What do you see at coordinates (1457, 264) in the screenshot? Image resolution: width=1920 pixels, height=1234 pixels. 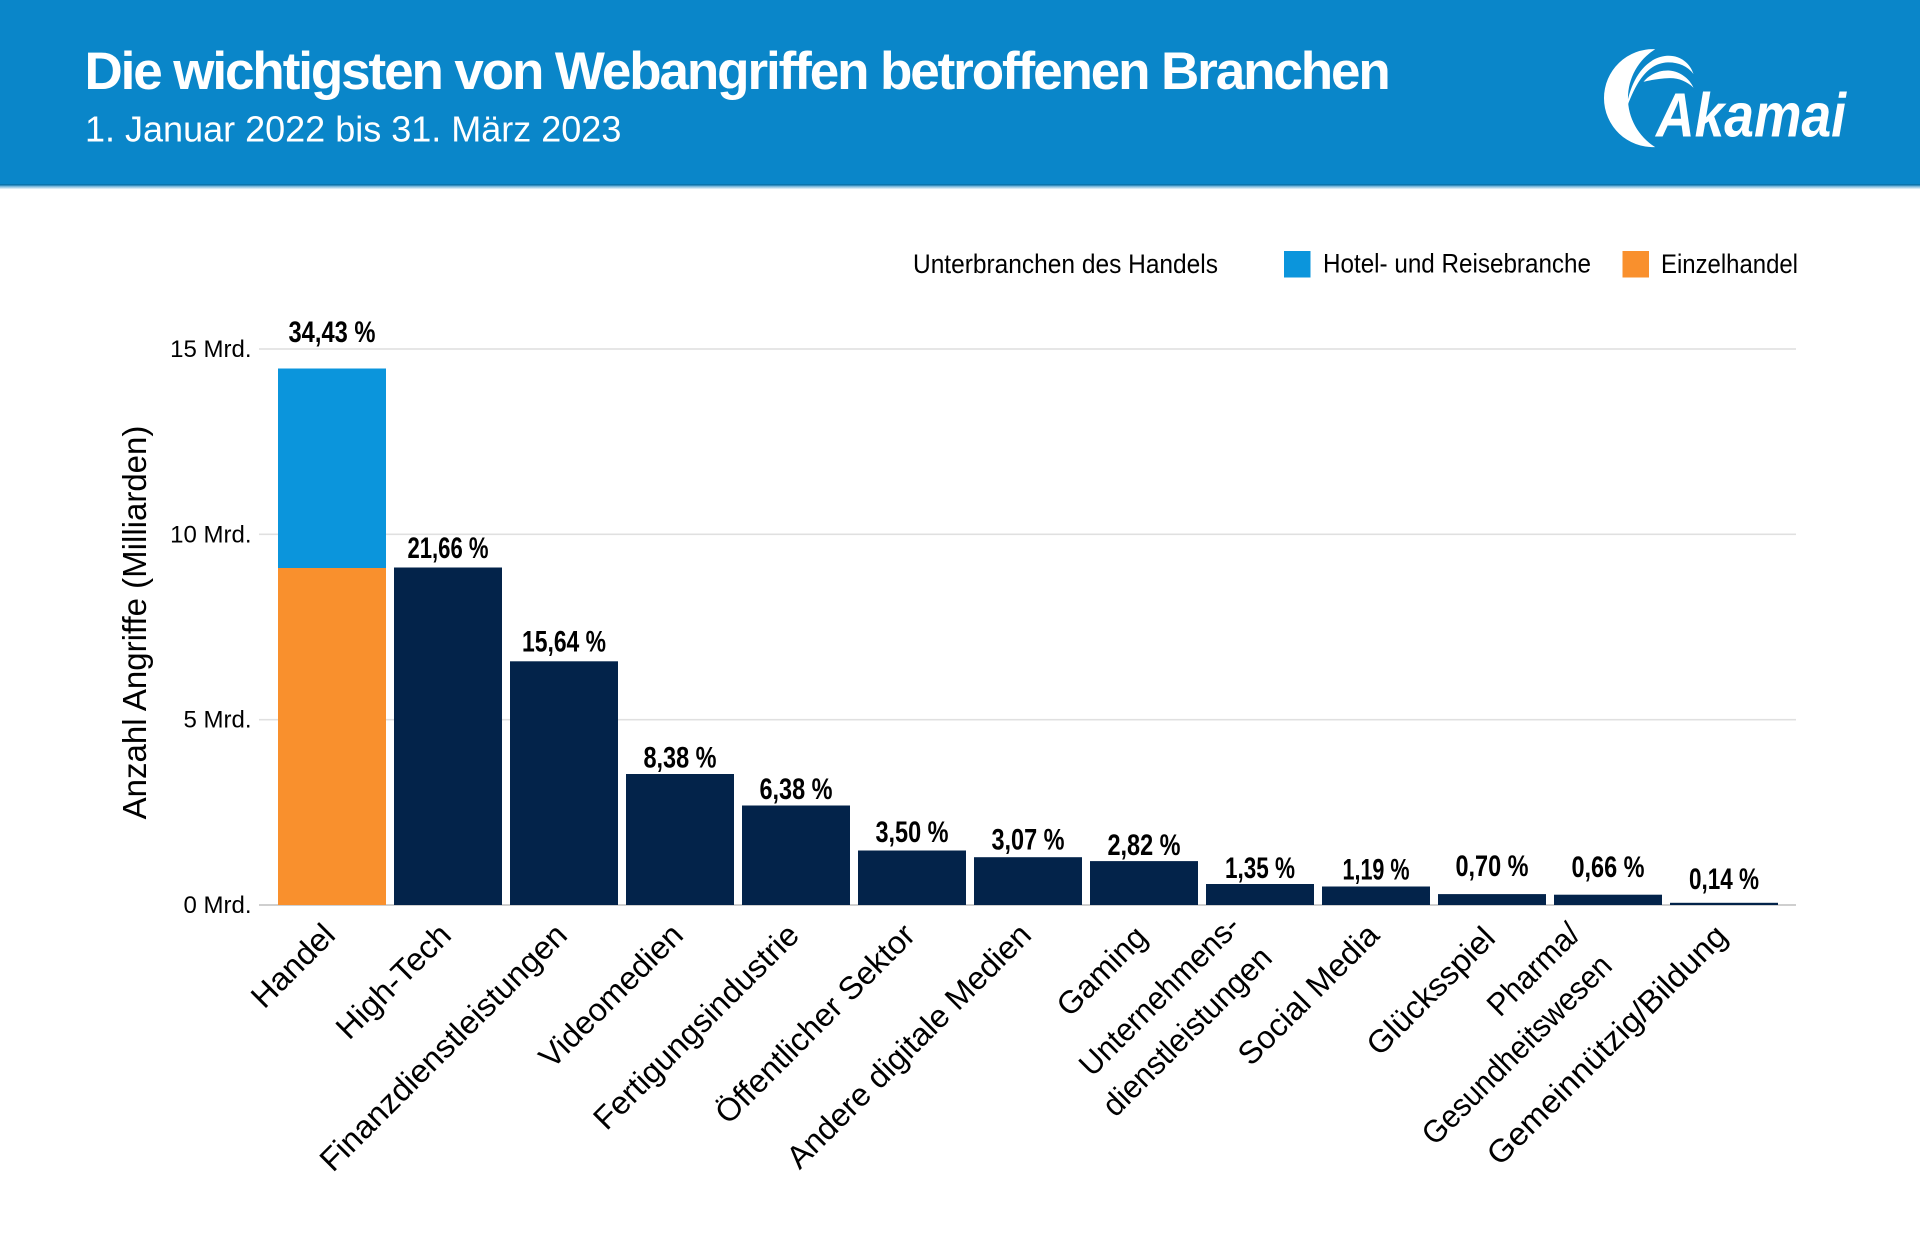 I see `svg-text: Hotel- und Reisebranche` at bounding box center [1457, 264].